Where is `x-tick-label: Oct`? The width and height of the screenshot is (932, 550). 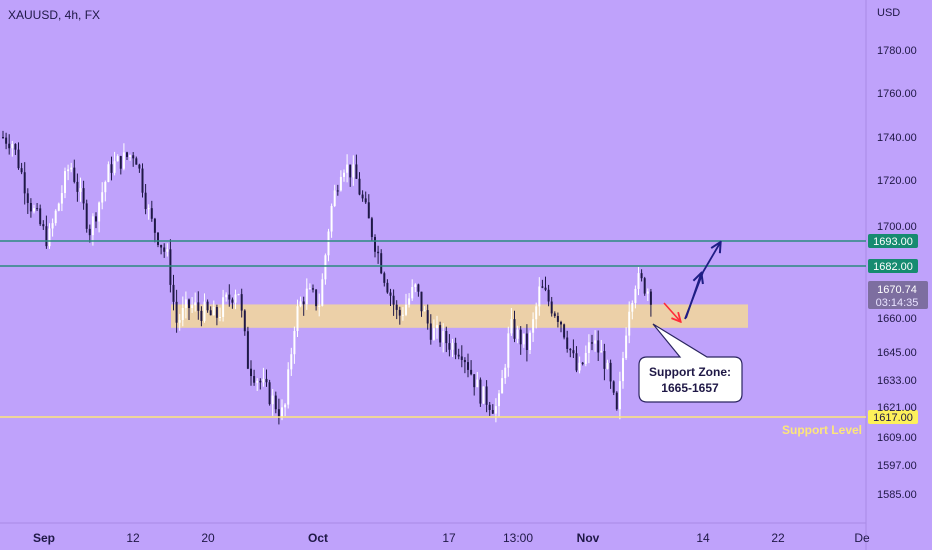
x-tick-label: Oct is located at coordinates (318, 538).